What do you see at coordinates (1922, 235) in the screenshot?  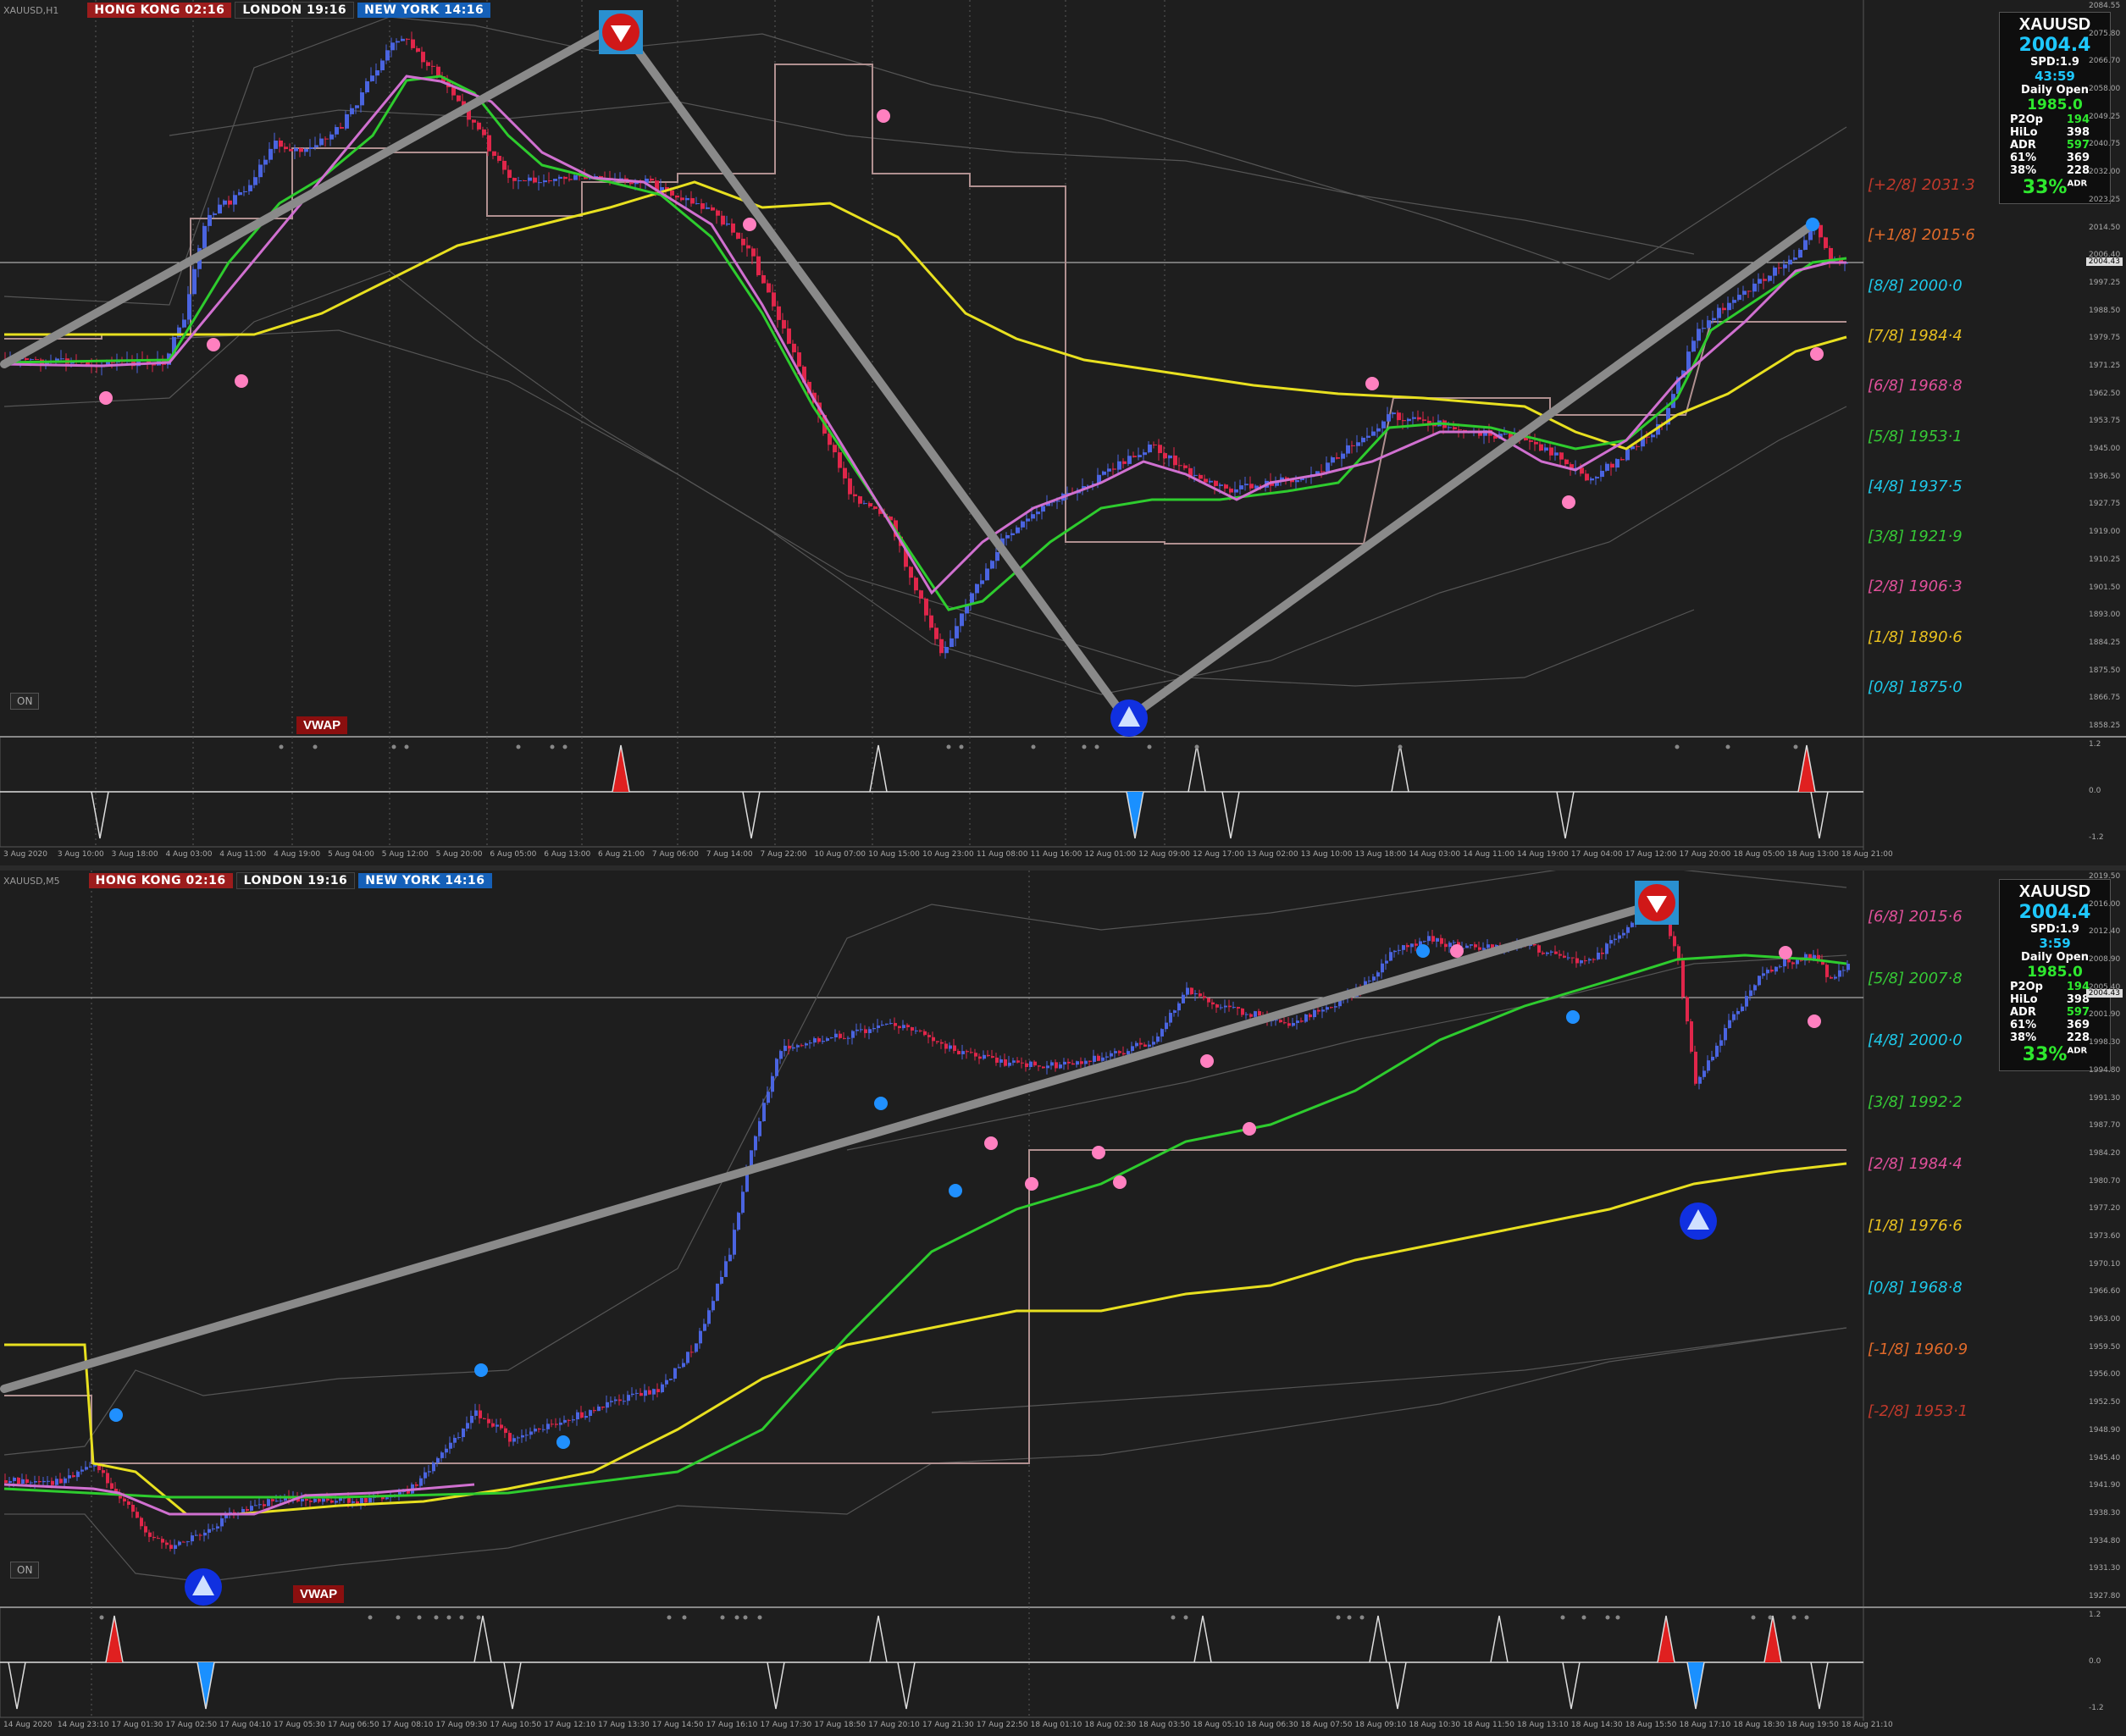 I see `murrey-level-label: [+1/8] 2015·6` at bounding box center [1922, 235].